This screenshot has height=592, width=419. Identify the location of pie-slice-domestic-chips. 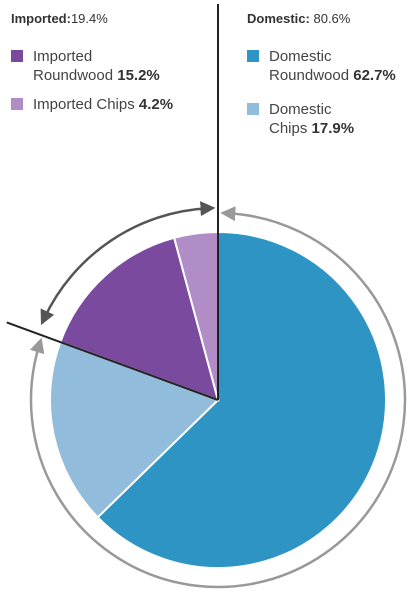
(134, 429).